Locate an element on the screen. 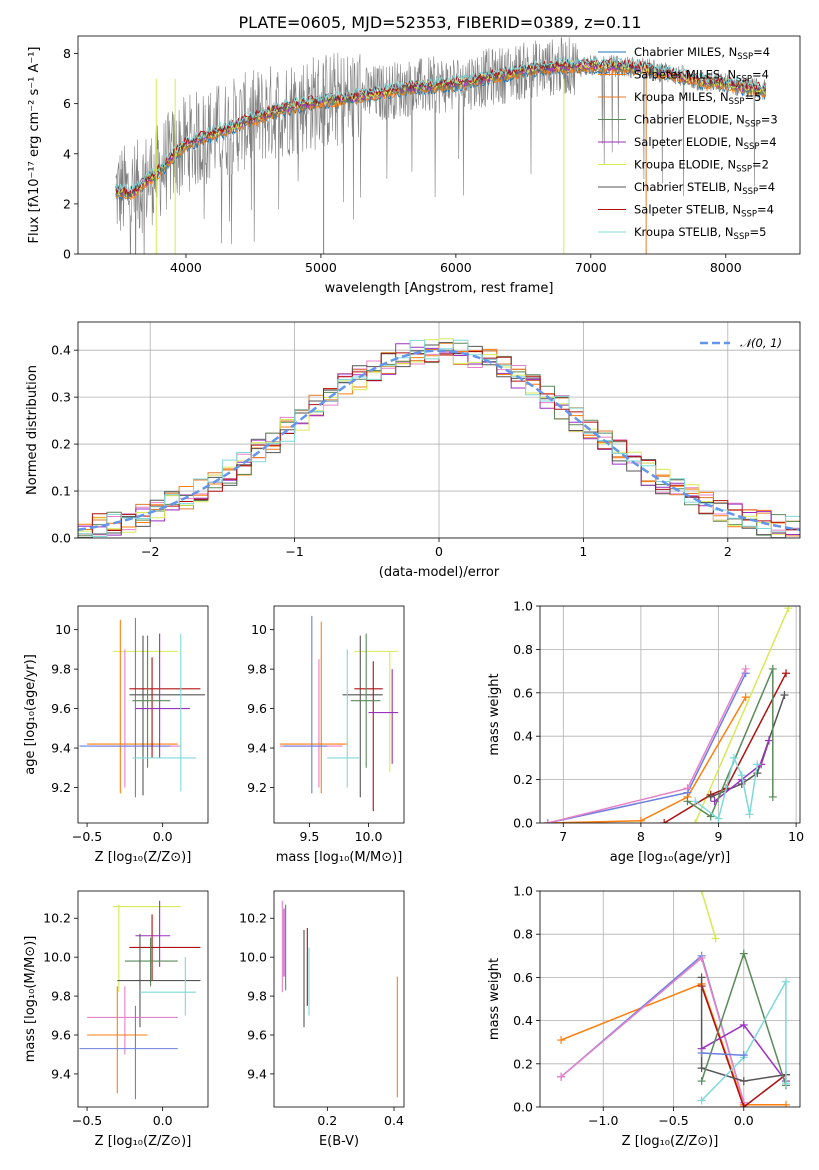  y-tick-label: 10 is located at coordinates (259, 629).